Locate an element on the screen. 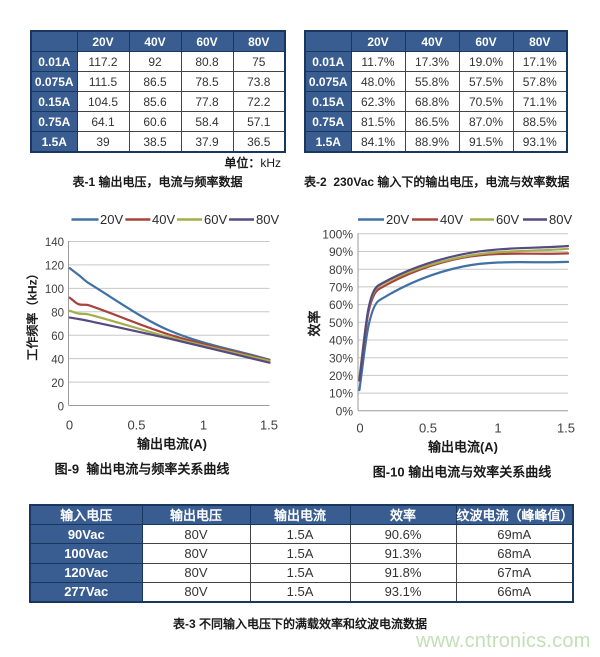 The image size is (600, 657). svg-text: 60 is located at coordinates (57, 337).